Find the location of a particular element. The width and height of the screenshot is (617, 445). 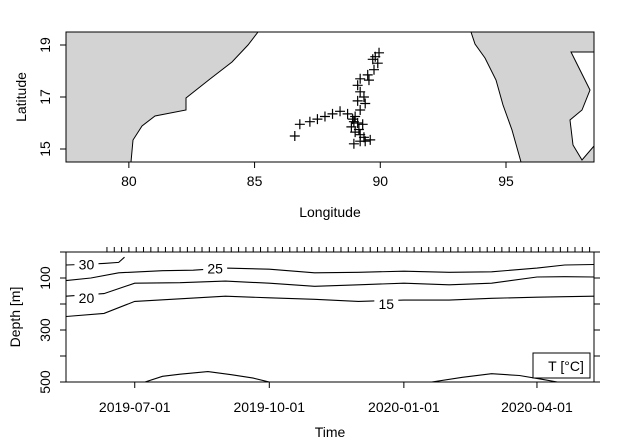

isotherm-label: 30 is located at coordinates (87, 264).